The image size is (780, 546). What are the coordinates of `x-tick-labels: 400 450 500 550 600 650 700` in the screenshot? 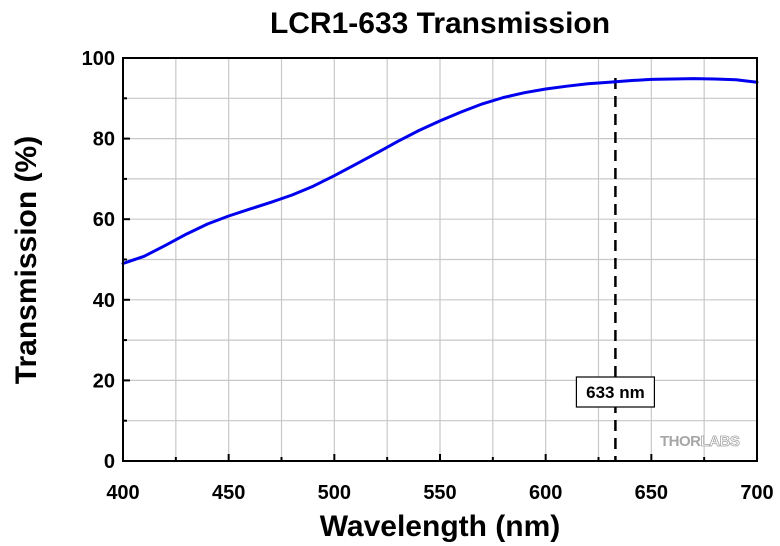 It's located at (439, 493).